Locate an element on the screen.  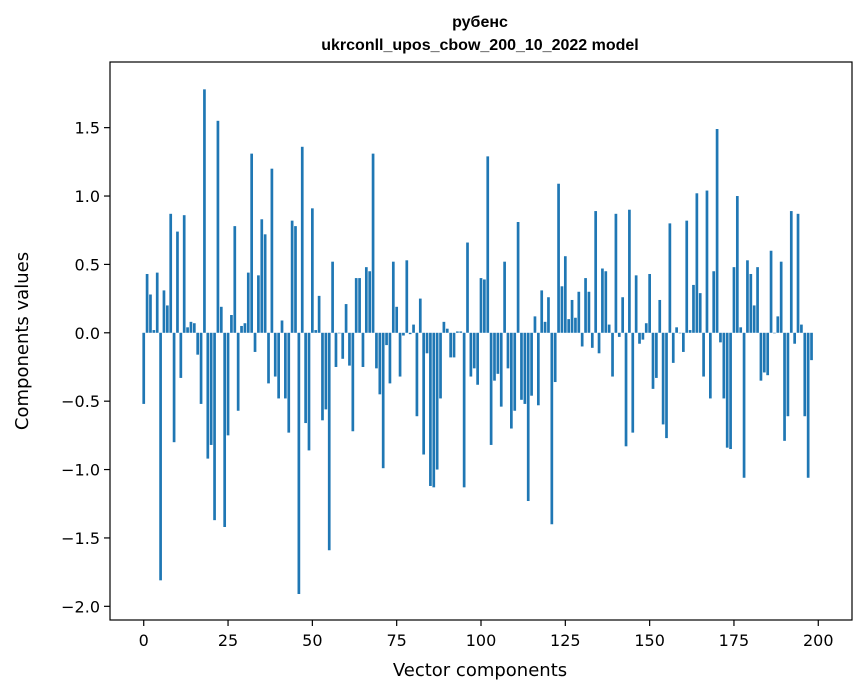
x-axis-ticks: 0 25 50 75 100 125 150 175 200 is located at coordinates (486, 635).